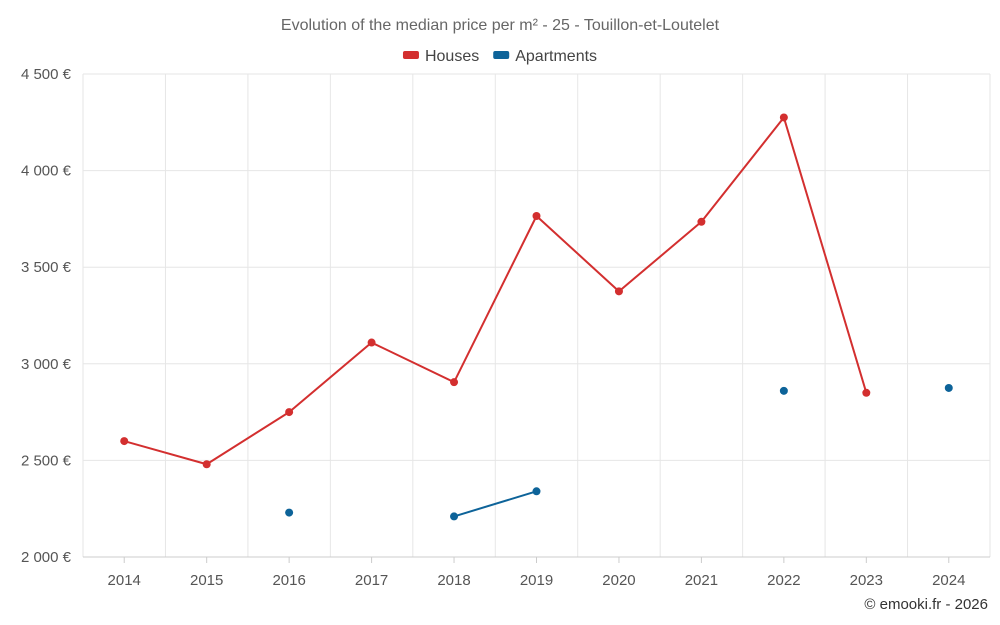  What do you see at coordinates (46, 267) in the screenshot?
I see `y-tick-label: 3 500 €` at bounding box center [46, 267].